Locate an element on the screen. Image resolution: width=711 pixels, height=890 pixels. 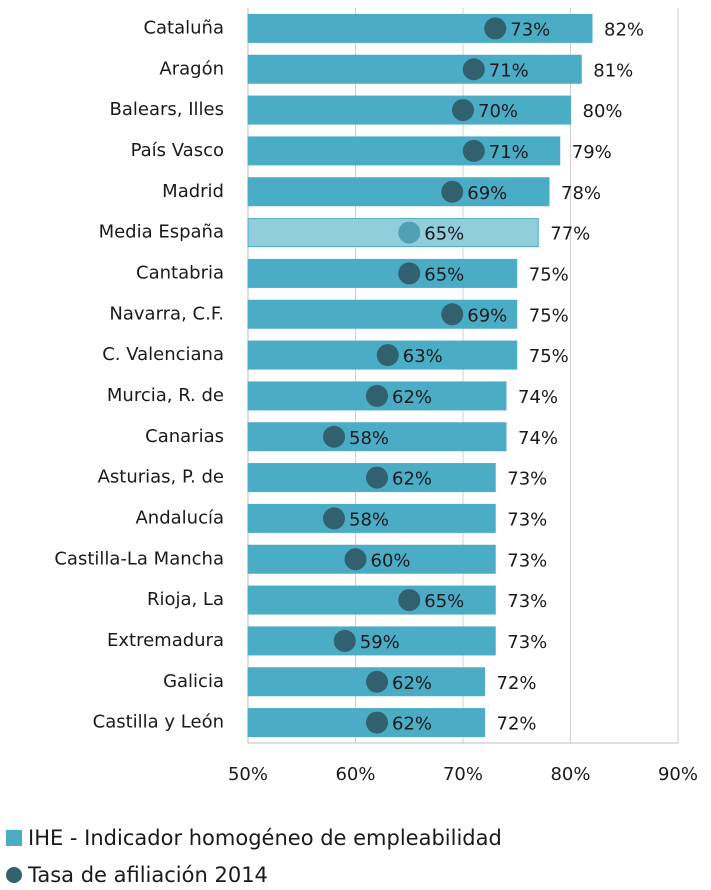
dot-value-label: 73% is located at coordinates (530, 29).